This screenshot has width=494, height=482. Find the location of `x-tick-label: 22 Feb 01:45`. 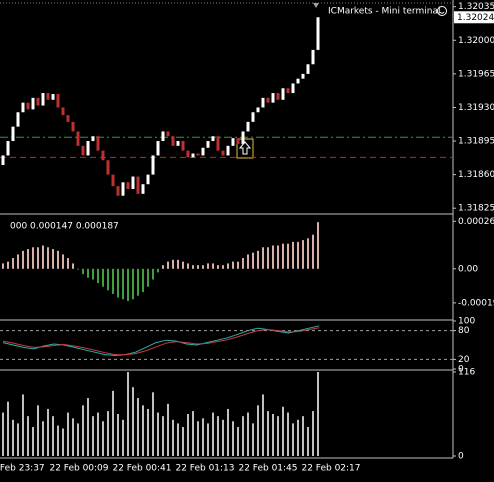

x-tick-label: 22 Feb 01:45 is located at coordinates (267, 469).